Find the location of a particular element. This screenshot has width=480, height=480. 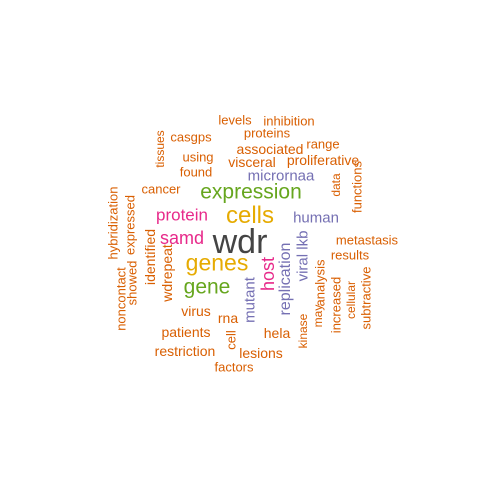

word-micrornaa: micrornaa is located at coordinates (281, 176).